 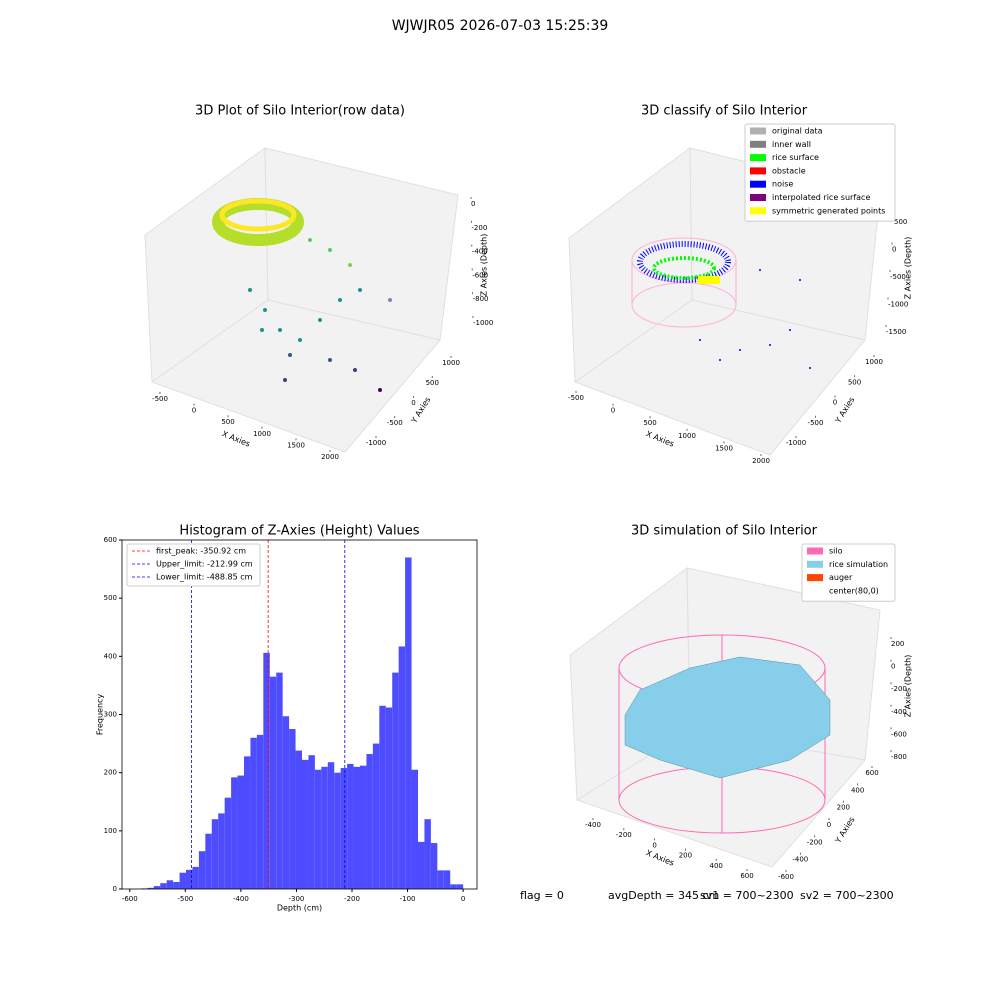 What do you see at coordinates (480, 252) in the screenshot?
I see `z-tick-label: -400` at bounding box center [480, 252].